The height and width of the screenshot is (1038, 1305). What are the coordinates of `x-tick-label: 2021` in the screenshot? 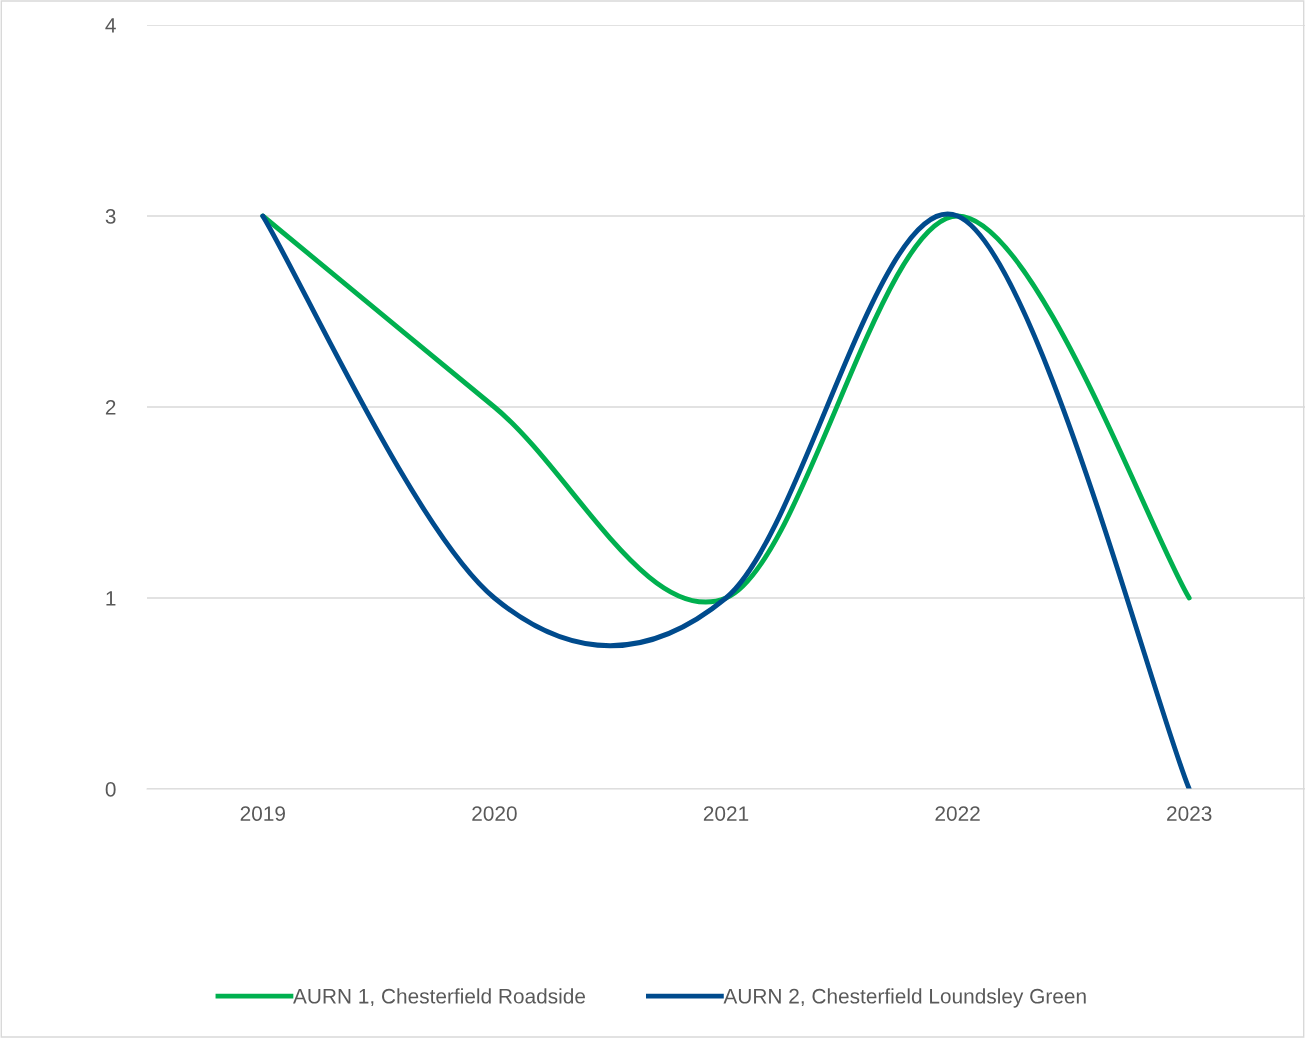 It's located at (726, 813).